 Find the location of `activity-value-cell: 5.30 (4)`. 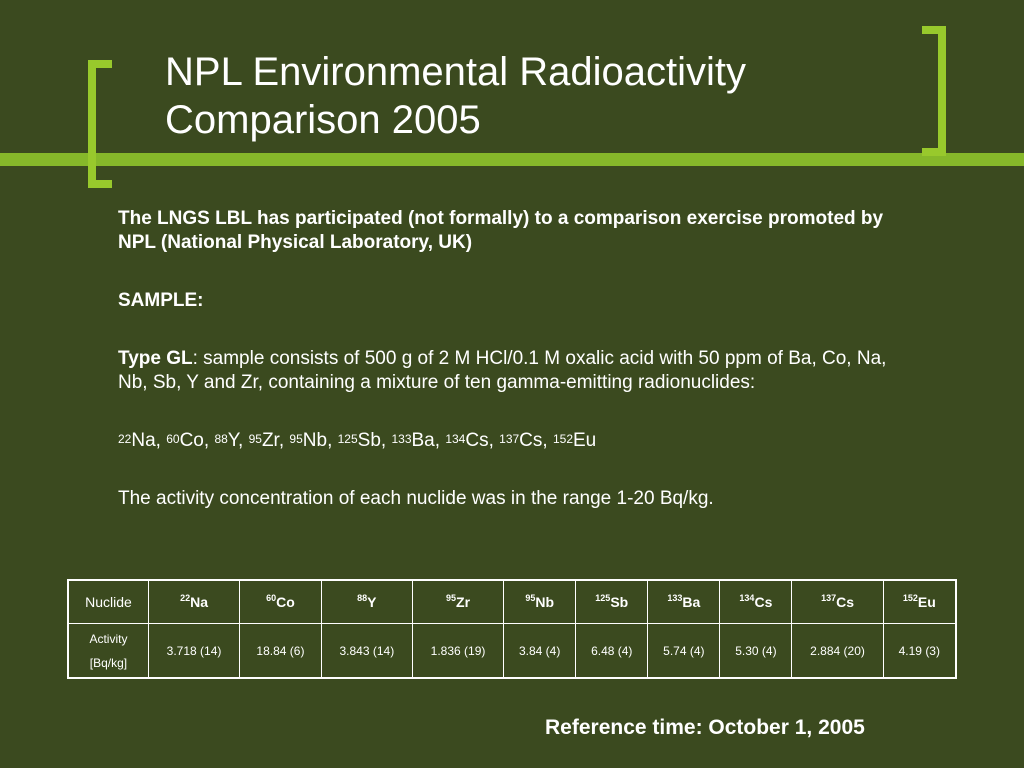

activity-value-cell: 5.30 (4) is located at coordinates (756, 651).